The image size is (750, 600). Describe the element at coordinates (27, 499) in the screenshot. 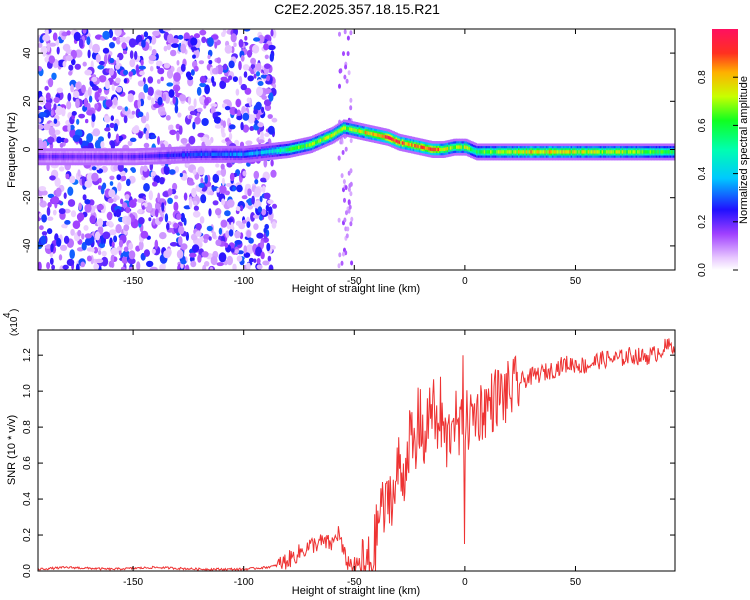

I see `y-tick-label: 0.4` at that location.